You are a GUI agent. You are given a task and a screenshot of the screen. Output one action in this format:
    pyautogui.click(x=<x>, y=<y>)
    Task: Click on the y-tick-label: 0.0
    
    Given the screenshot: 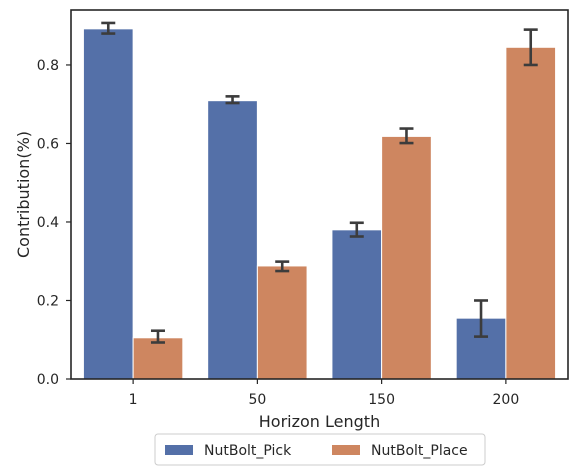 What is the action you would take?
    pyautogui.click(x=48, y=380)
    